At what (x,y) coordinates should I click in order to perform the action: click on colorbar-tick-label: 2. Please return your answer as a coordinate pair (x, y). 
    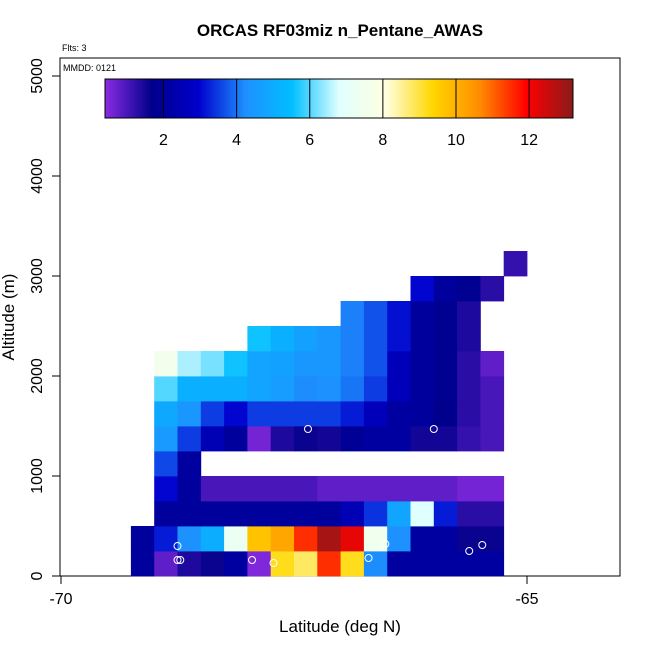
    Looking at the image, I should click on (163, 140).